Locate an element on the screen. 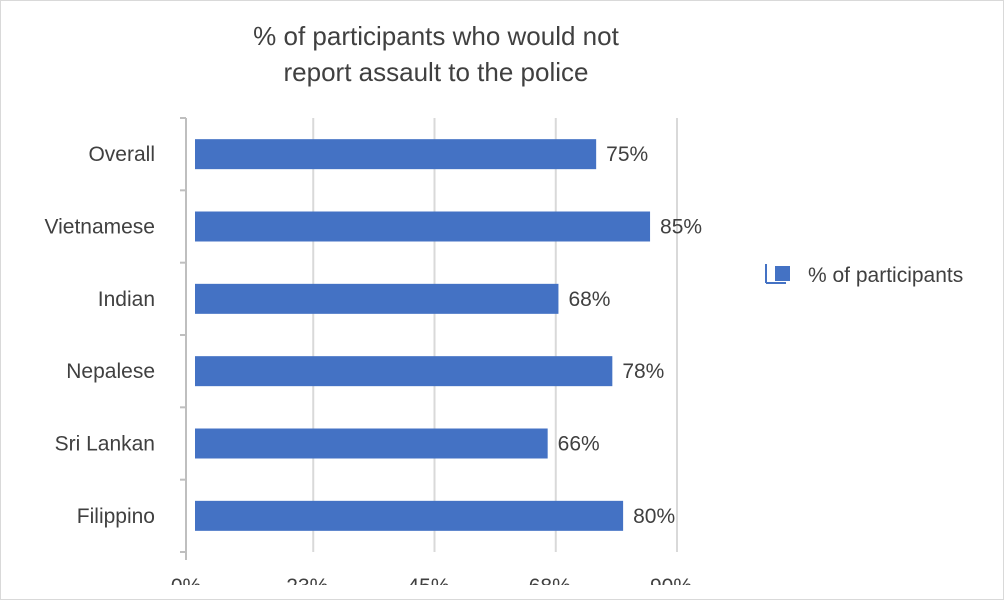  legend-label: % of participants is located at coordinates (885, 275).